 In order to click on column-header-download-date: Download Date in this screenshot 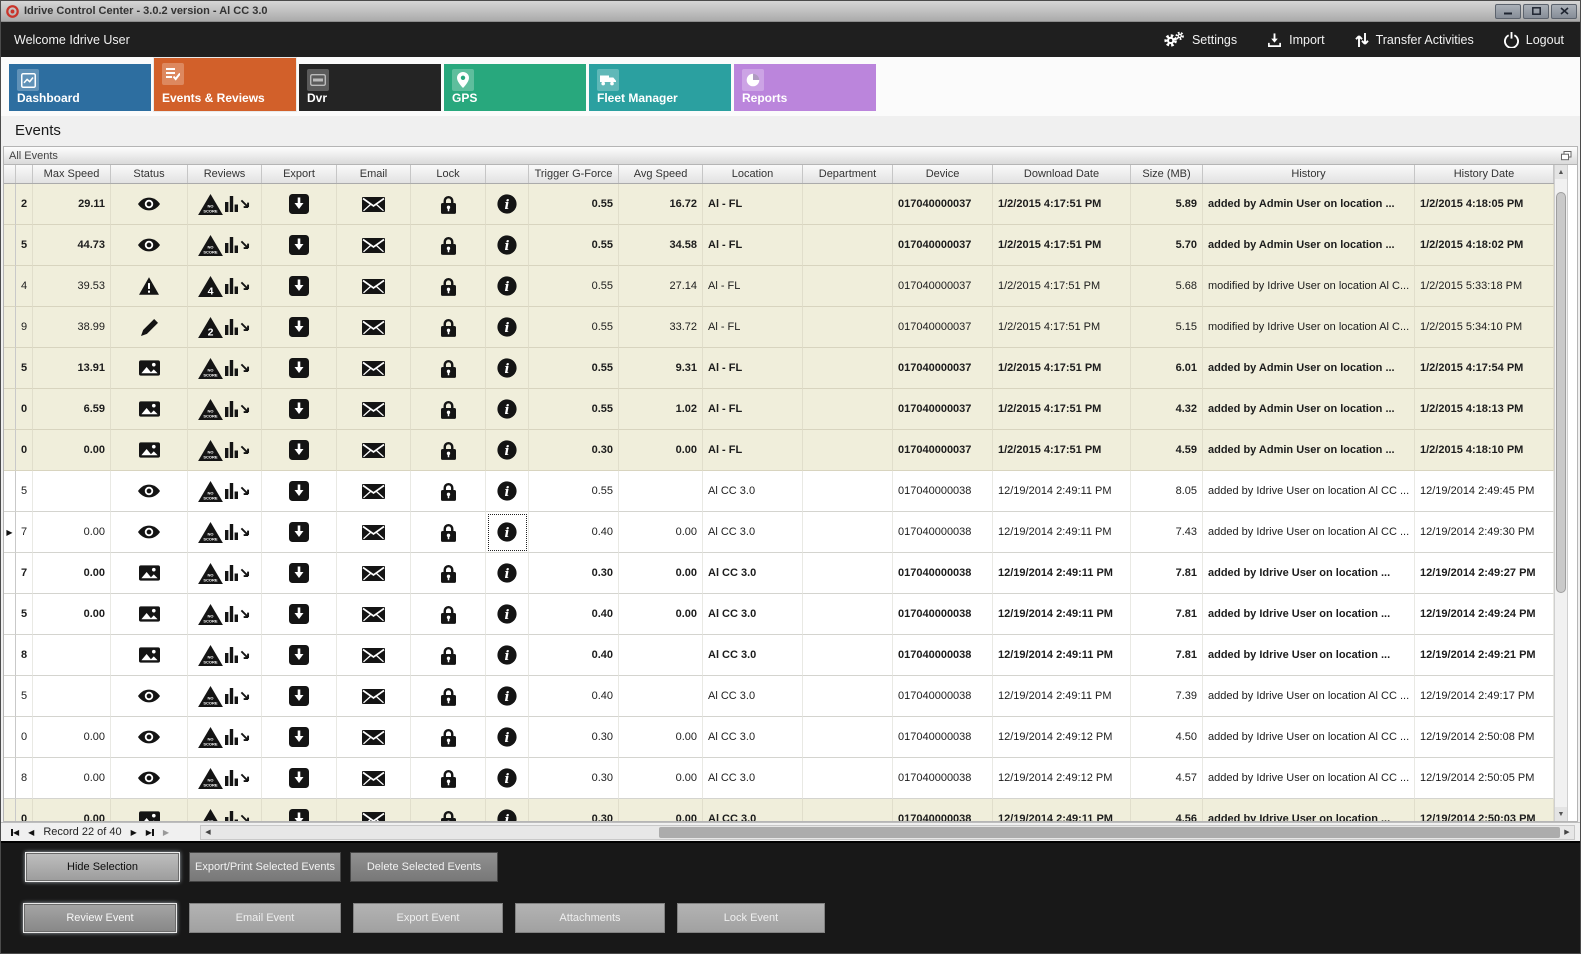, I will do `click(1062, 174)`.